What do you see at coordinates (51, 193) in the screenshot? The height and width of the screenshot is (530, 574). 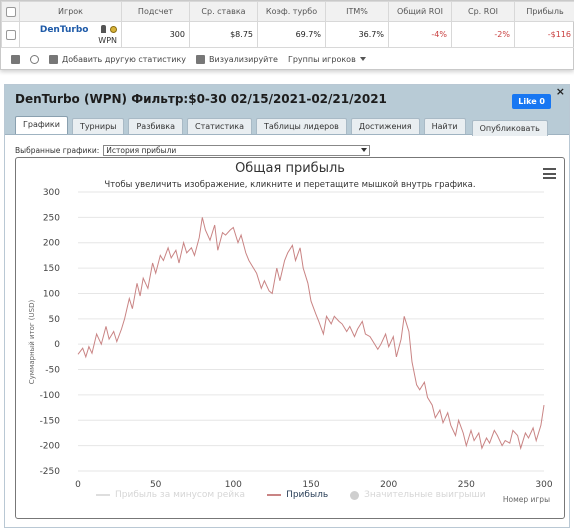 I see `y-tick-label: 300` at bounding box center [51, 193].